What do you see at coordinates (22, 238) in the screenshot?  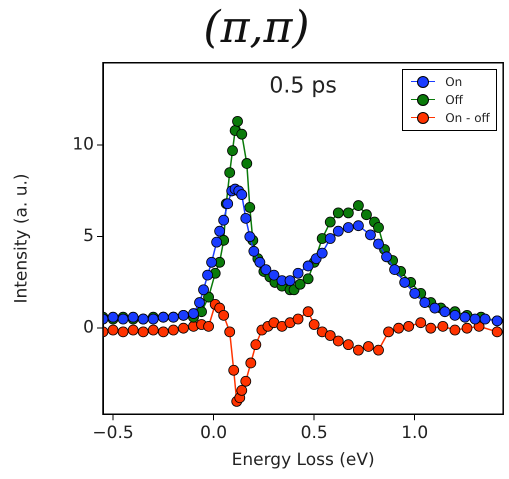 I see `y-axis-title: Intensity (a. u.)` at bounding box center [22, 238].